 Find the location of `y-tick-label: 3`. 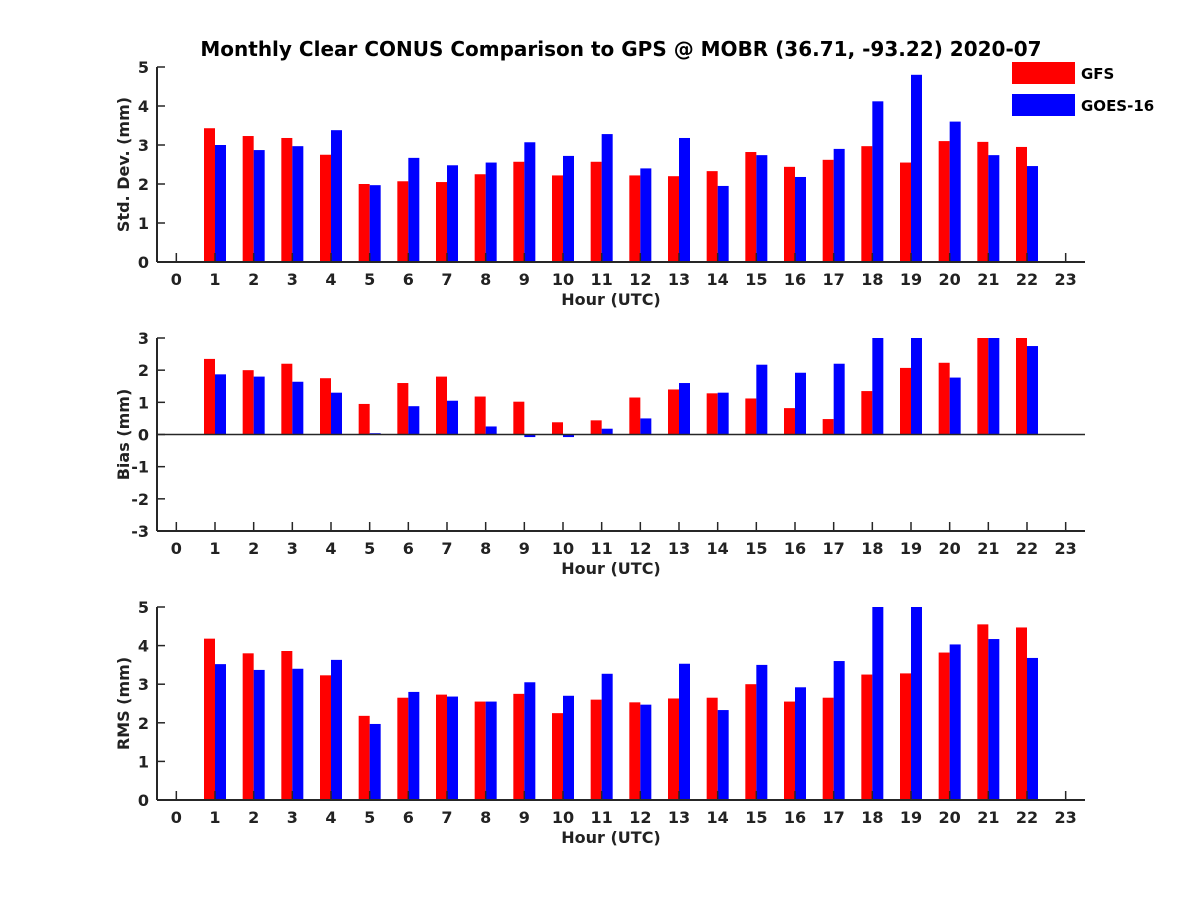

y-tick-label: 3 is located at coordinates (143, 338).